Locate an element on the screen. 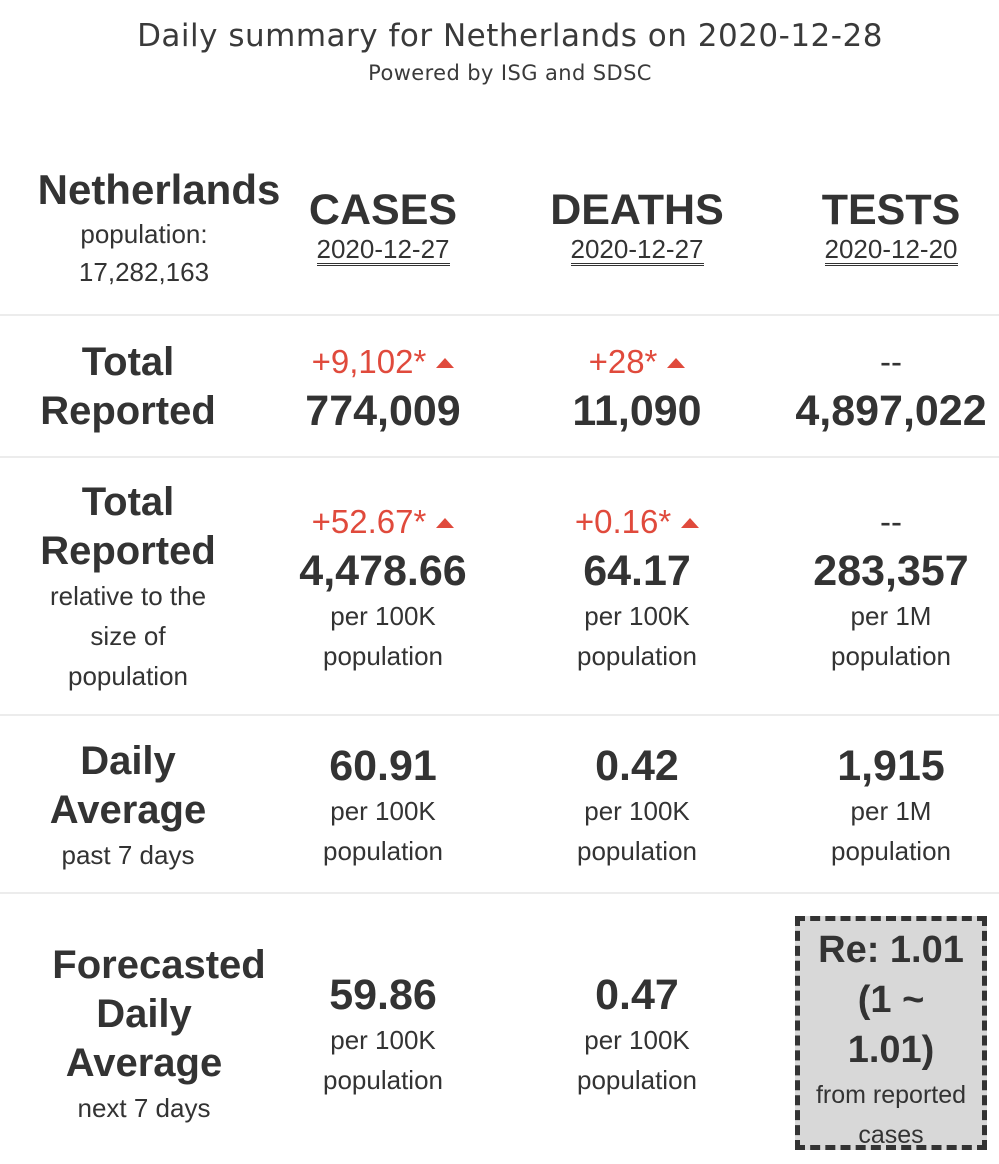 The image size is (999, 1164). re-note: from reported is located at coordinates (891, 1095).